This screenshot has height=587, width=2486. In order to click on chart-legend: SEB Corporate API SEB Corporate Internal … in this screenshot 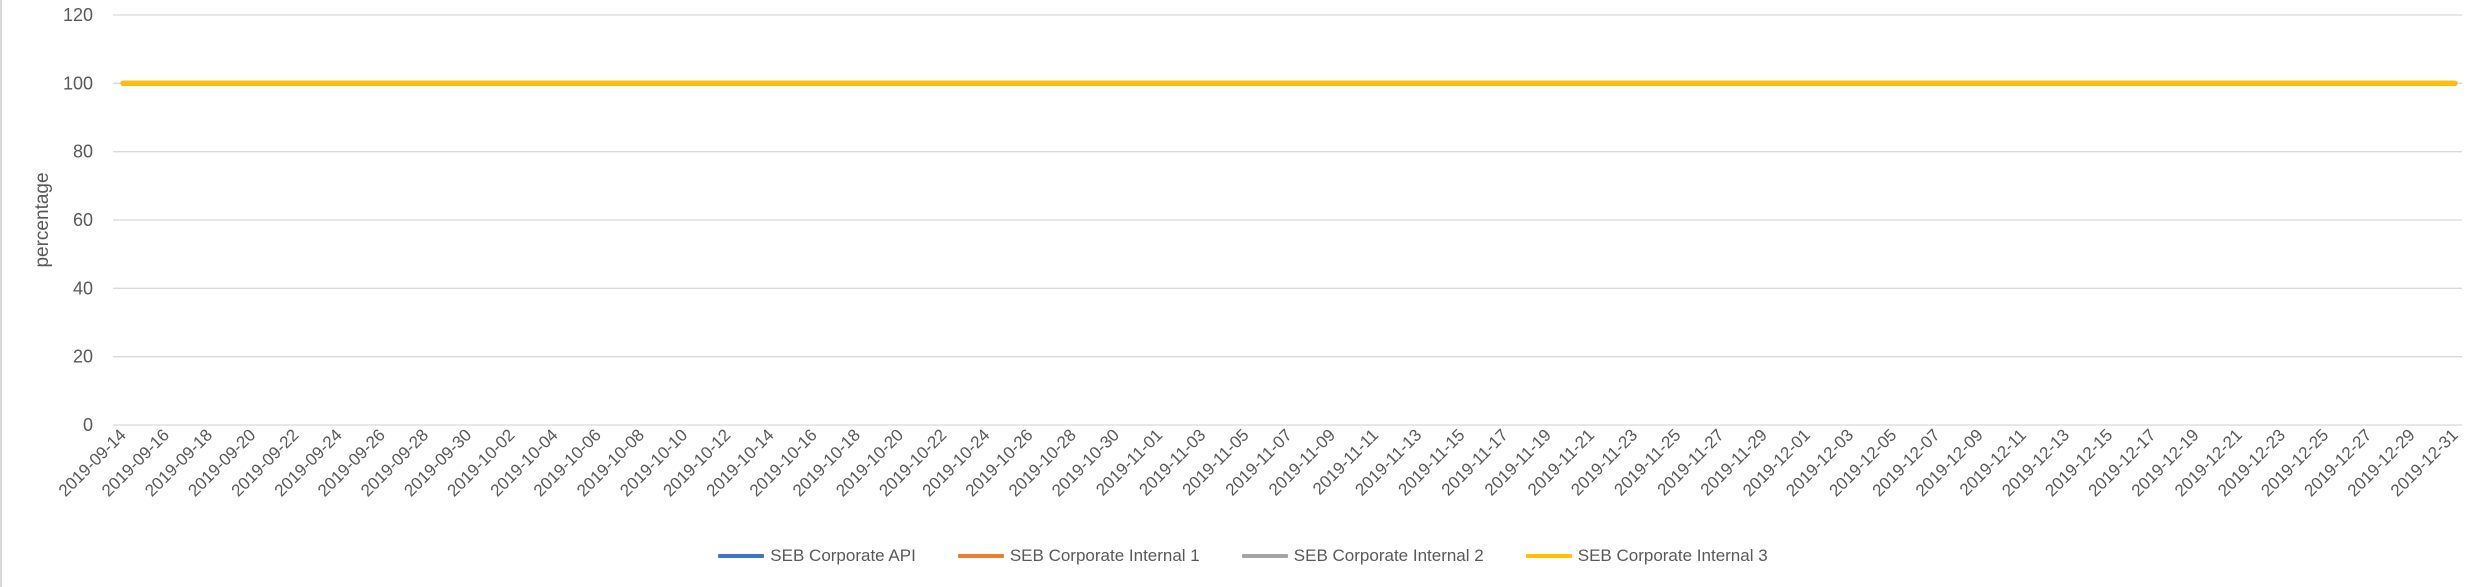, I will do `click(1243, 556)`.